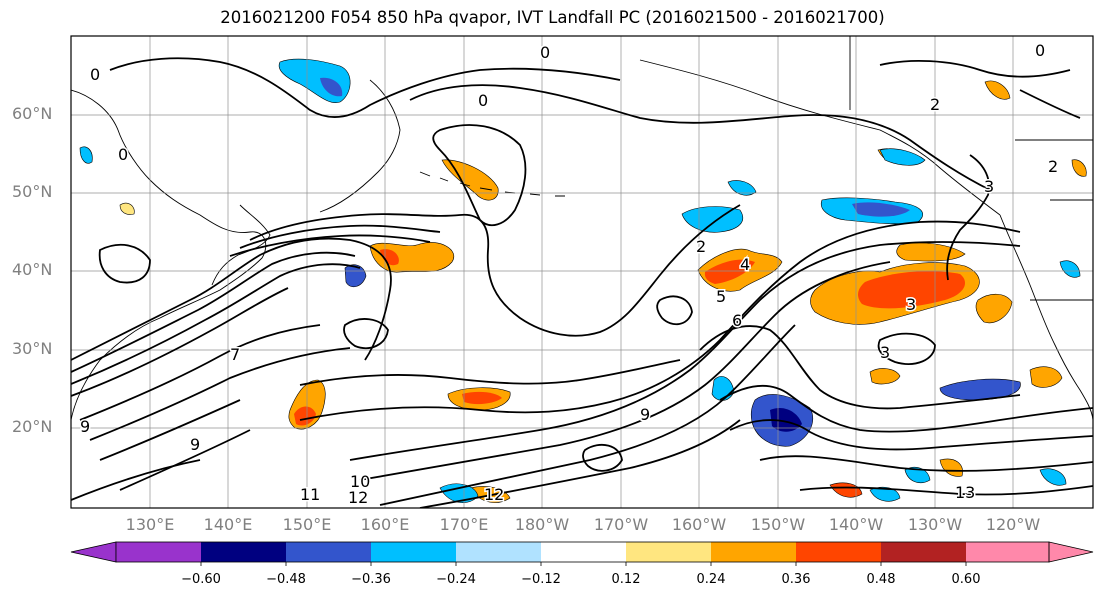 This screenshot has width=1105, height=601. Describe the element at coordinates (371, 579) in the screenshot. I see `colorbar-tick-label: −0.36` at that location.